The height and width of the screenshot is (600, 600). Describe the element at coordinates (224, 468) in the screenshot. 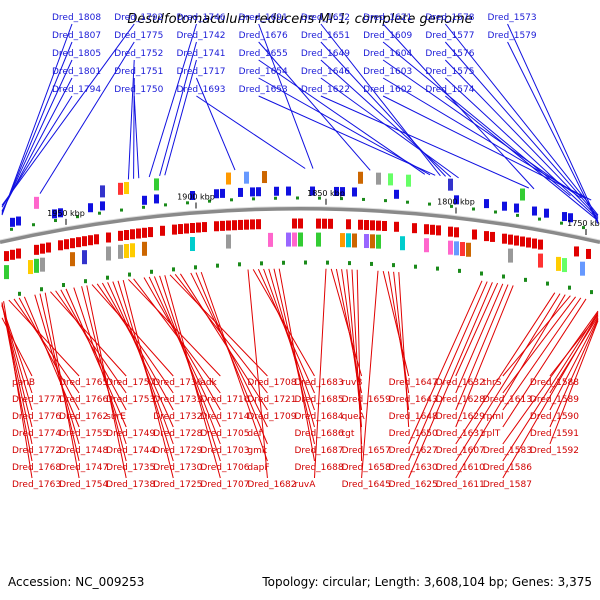

I see `reverse-gene-label: Dred_1706` at that location.